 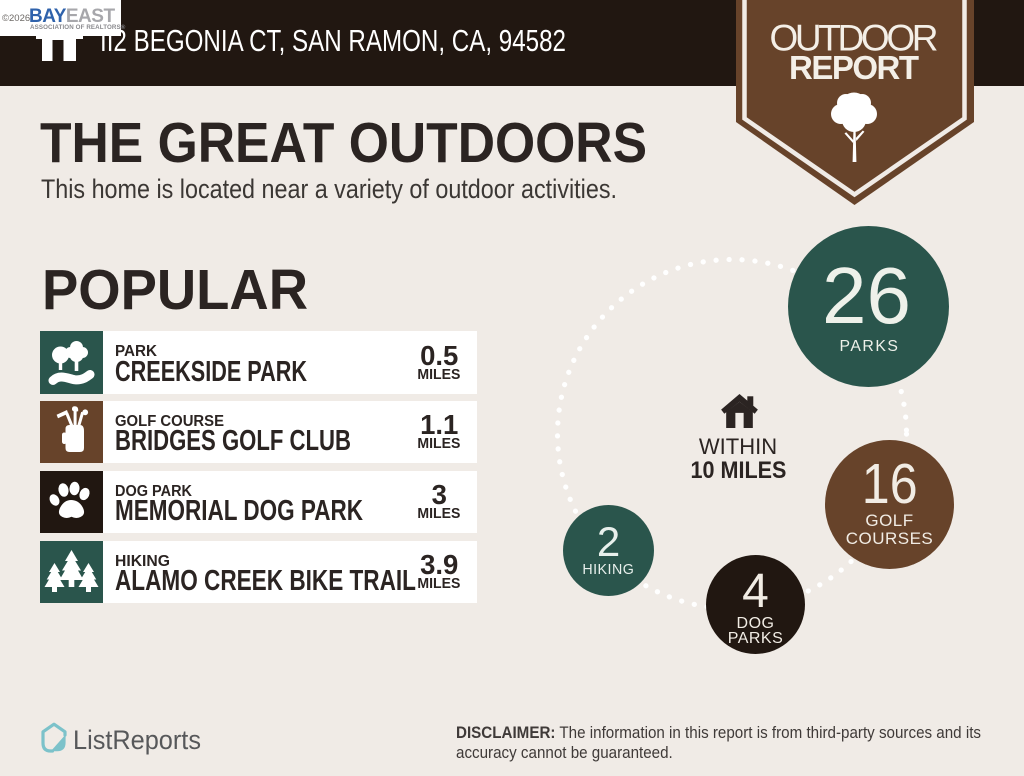 What do you see at coordinates (854, 67) in the screenshot?
I see `svg-text: REPORT` at bounding box center [854, 67].